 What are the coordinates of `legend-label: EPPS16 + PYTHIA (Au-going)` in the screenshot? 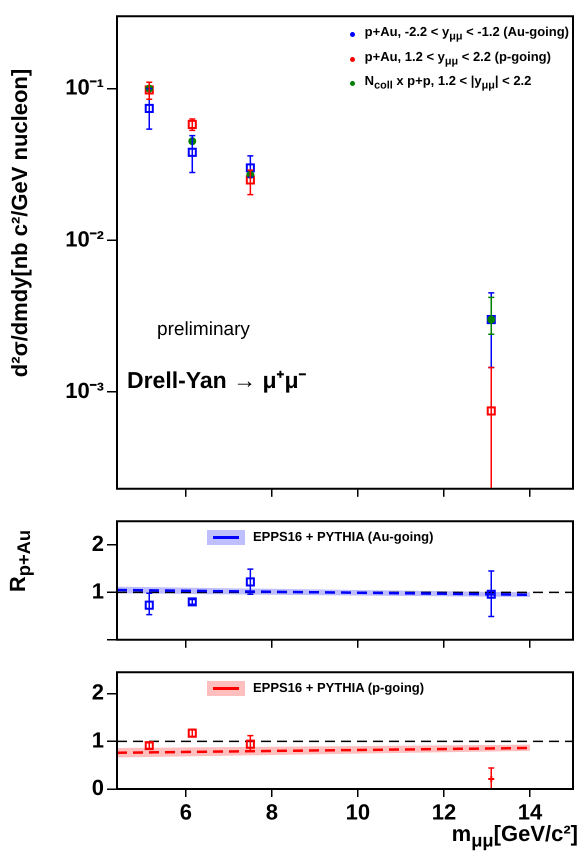 It's located at (343, 537).